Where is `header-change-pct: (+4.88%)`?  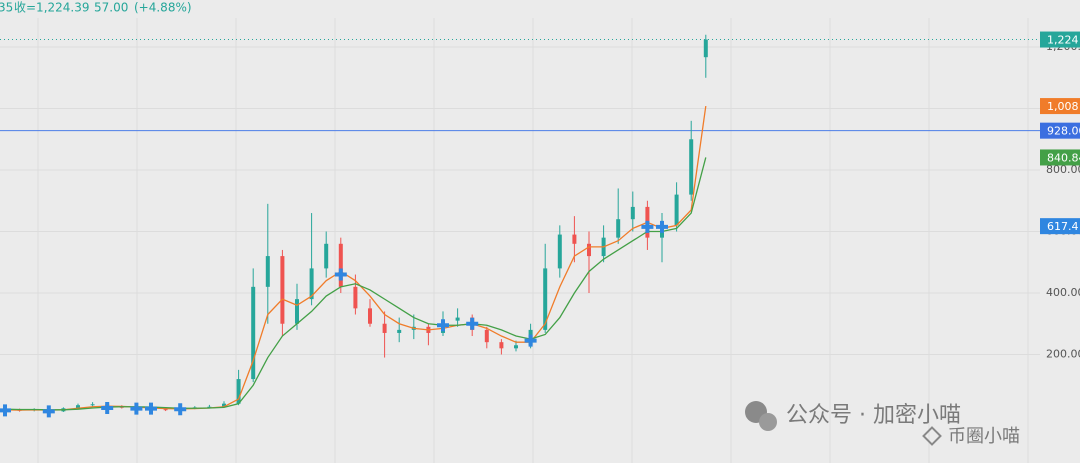
header-change-pct: (+4.88%) is located at coordinates (163, 8).